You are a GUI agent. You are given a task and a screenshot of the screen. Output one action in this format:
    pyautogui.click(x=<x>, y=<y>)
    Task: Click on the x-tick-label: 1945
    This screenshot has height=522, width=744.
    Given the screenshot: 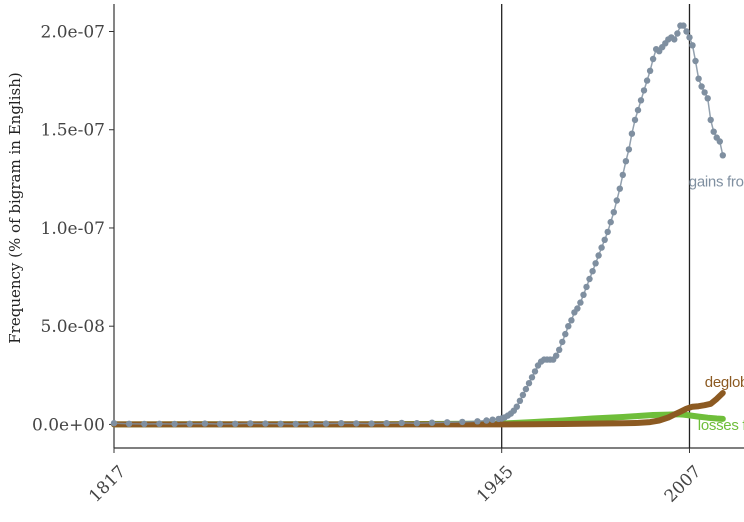 What is the action you would take?
    pyautogui.click(x=495, y=484)
    